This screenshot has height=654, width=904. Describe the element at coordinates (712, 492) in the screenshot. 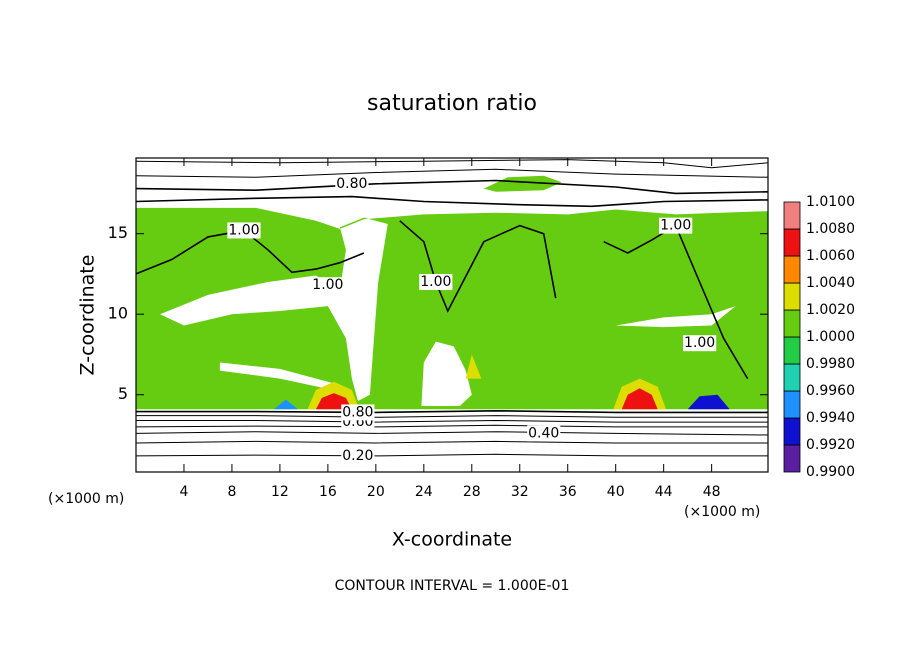

I see `x-tick-label: 48` at that location.